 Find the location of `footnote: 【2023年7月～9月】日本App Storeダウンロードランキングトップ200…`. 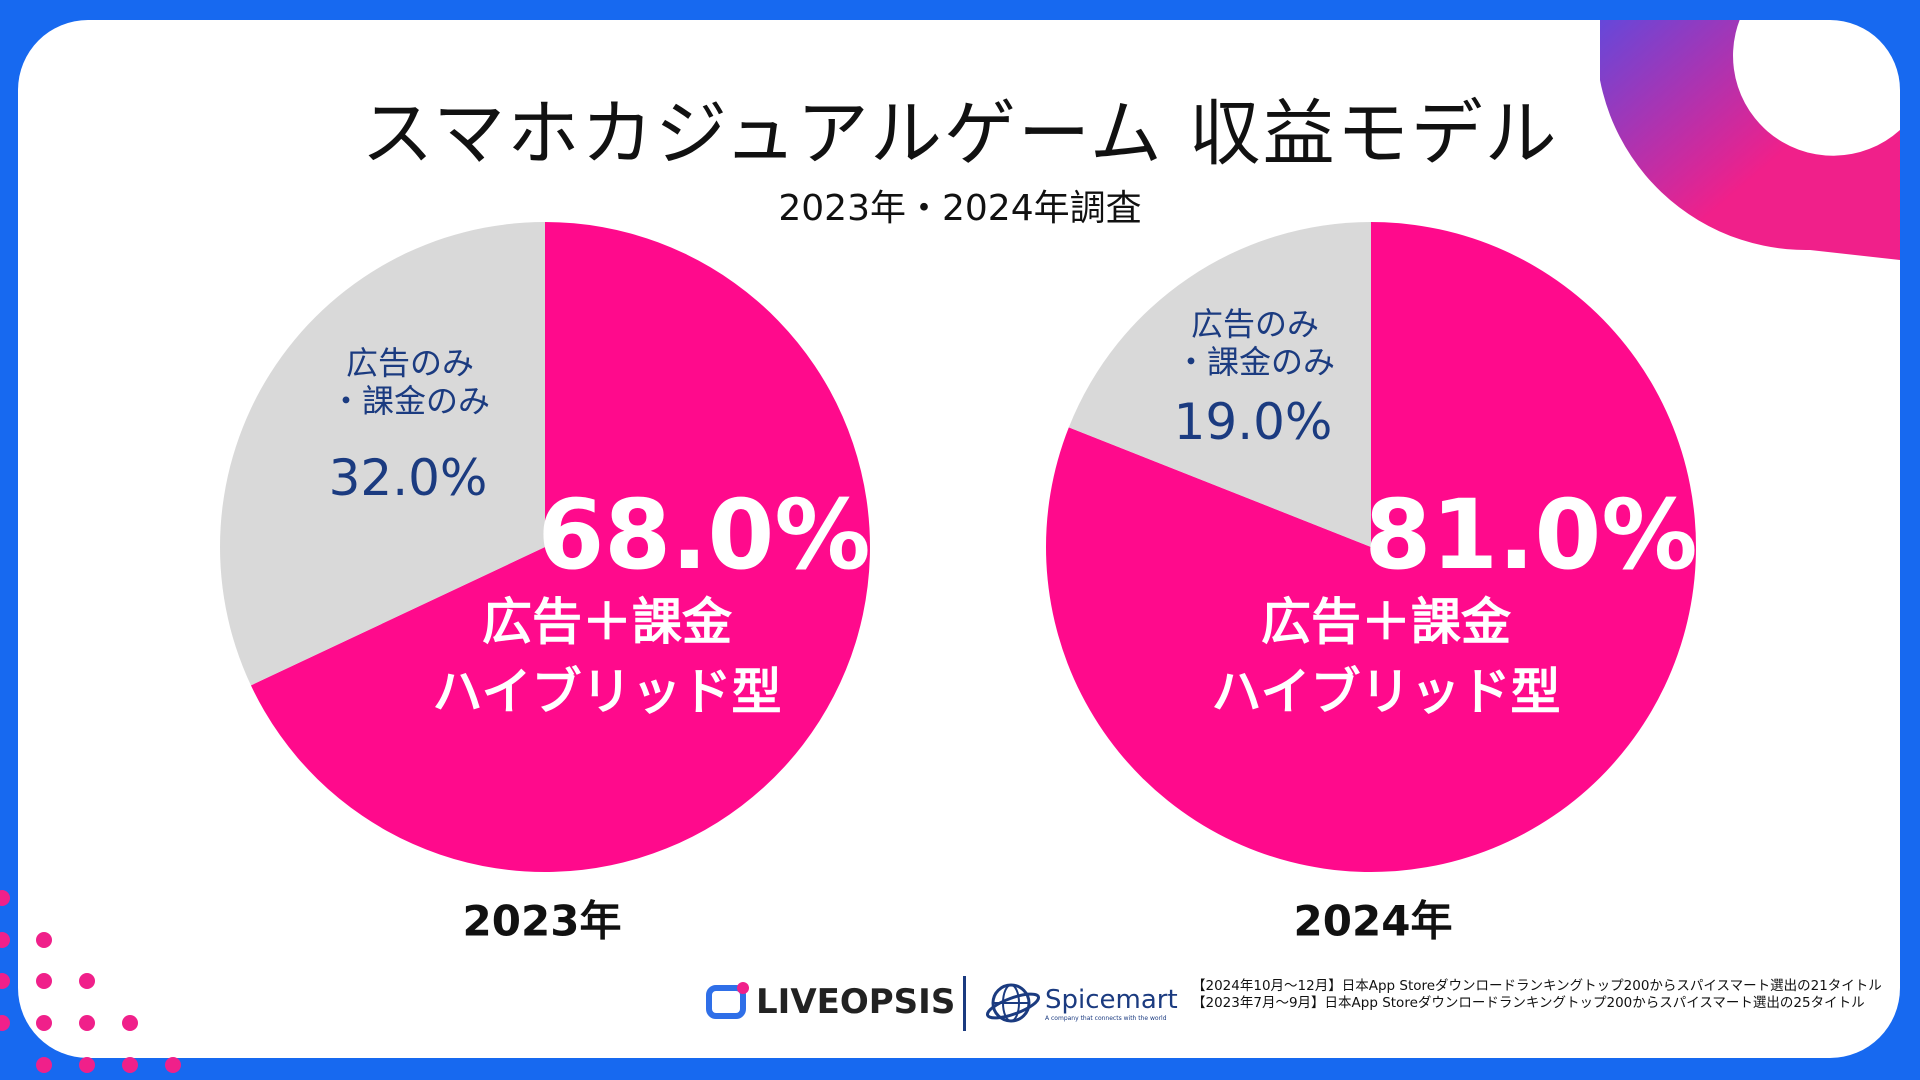

footnote: 【2023年7月～9月】日本App Storeダウンロードランキングトップ200… is located at coordinates (1528, 1003).